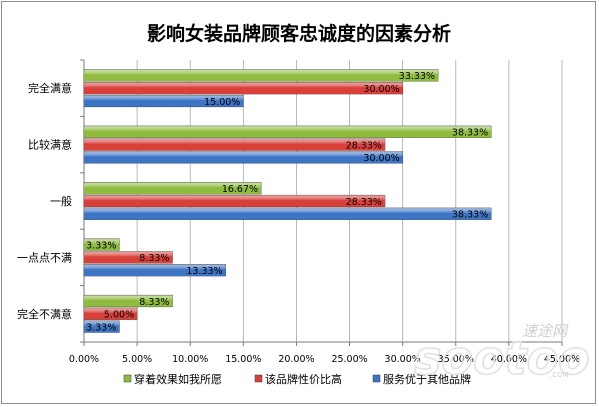 The width and height of the screenshot is (599, 407). What do you see at coordinates (299, 33) in the screenshot?
I see `chart-title: 影响女装品牌顾客忠诚度的因素分析` at bounding box center [299, 33].